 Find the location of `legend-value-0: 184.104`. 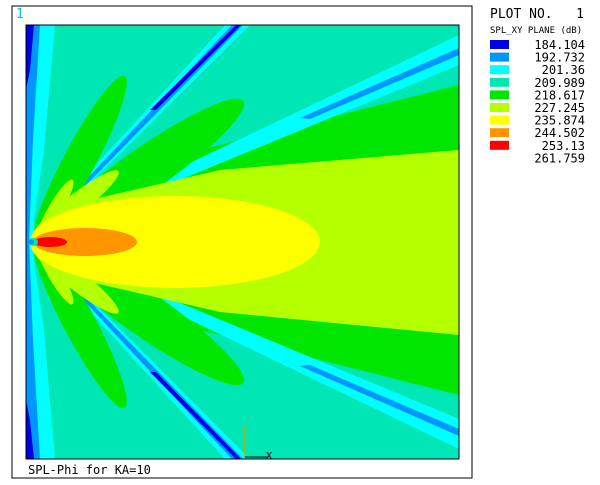

legend-value-0: 184.104 is located at coordinates (559, 45).